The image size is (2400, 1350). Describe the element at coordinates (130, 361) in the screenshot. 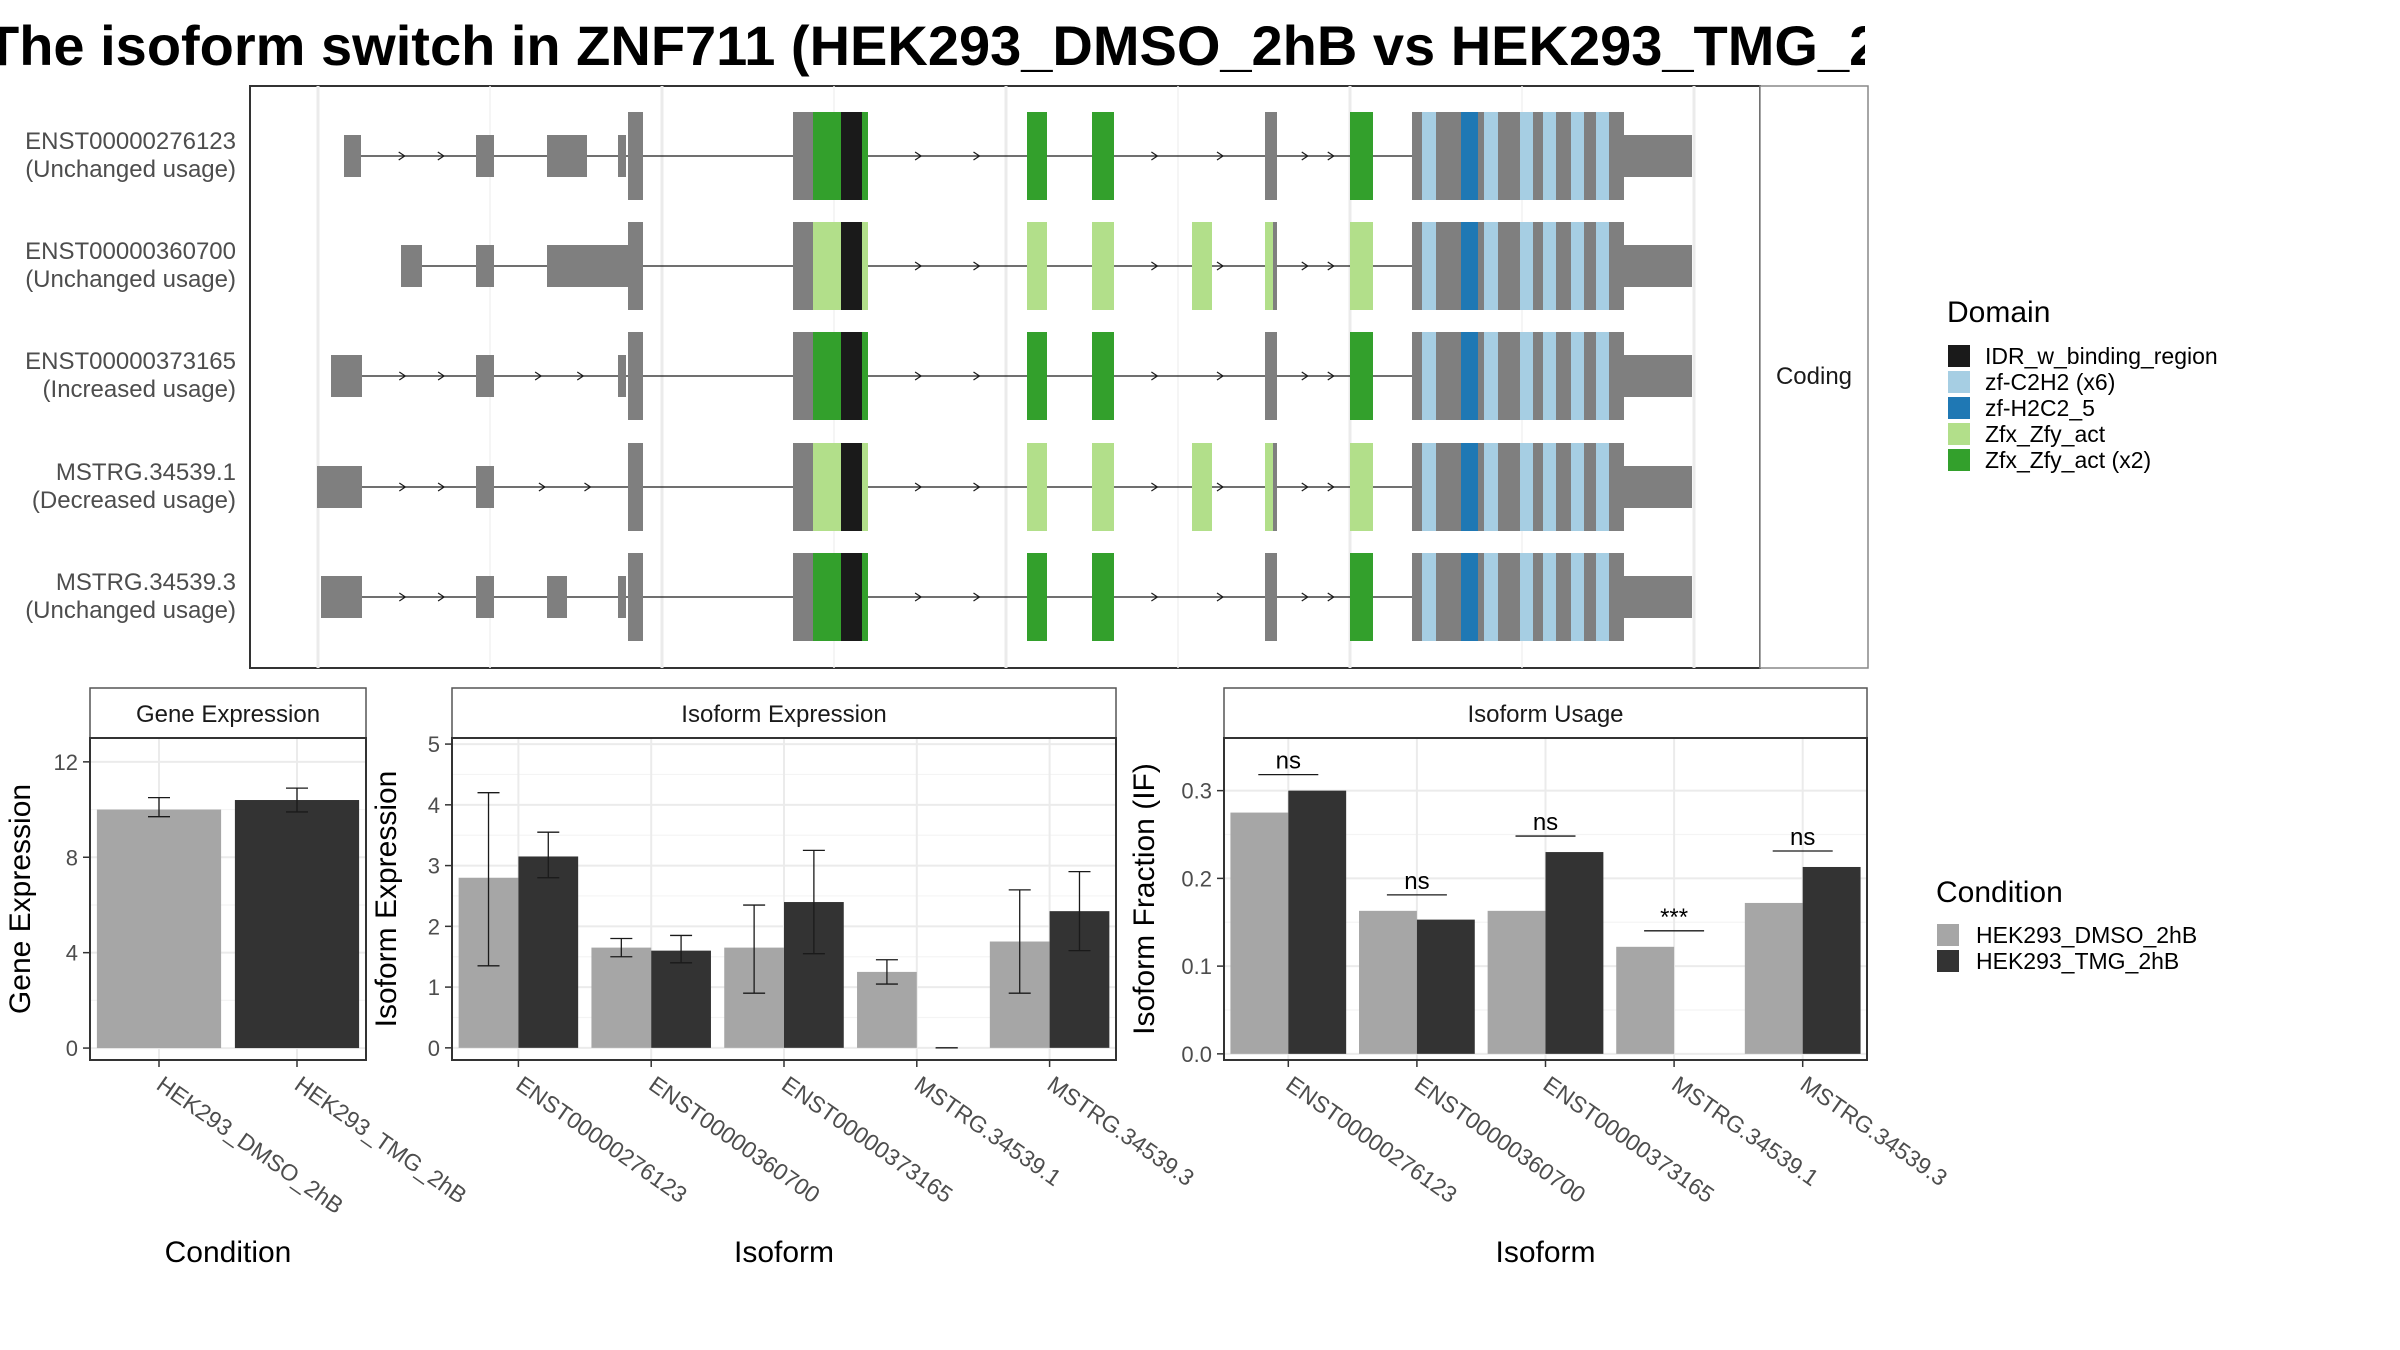

I see `isoform-label: ENST00000373165` at that location.